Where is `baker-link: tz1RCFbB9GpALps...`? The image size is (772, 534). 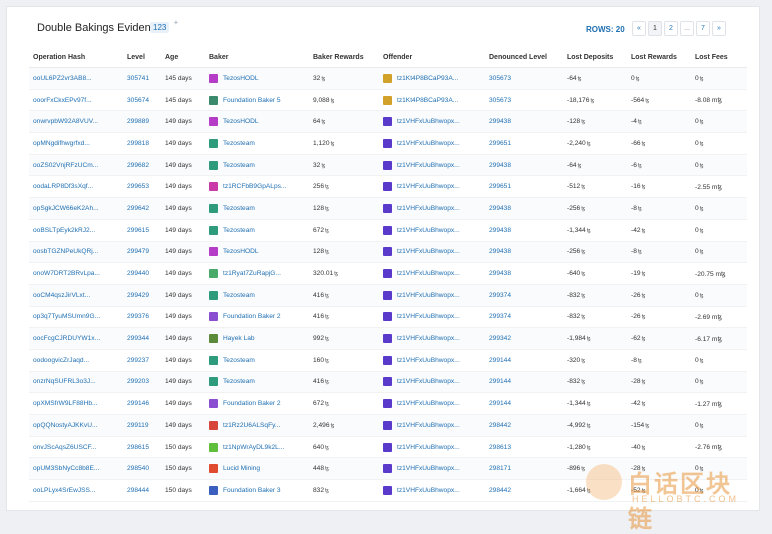
baker-link: tz1RCFbB9GpALps... is located at coordinates (255, 187).